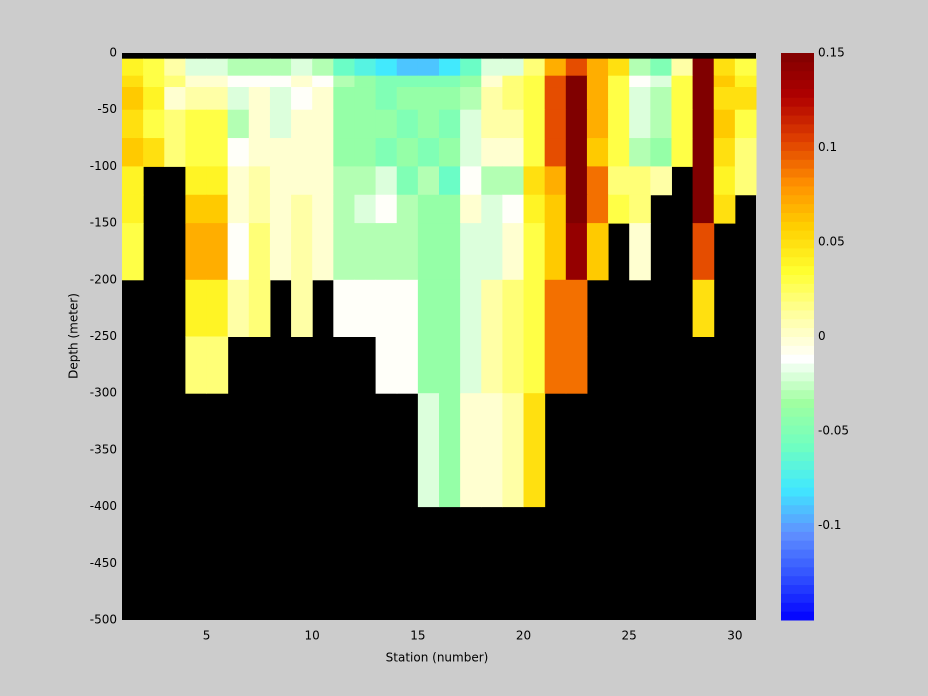 Image resolution: width=928 pixels, height=696 pixels. What do you see at coordinates (103, 563) in the screenshot?
I see `y-tick-label: -450` at bounding box center [103, 563].